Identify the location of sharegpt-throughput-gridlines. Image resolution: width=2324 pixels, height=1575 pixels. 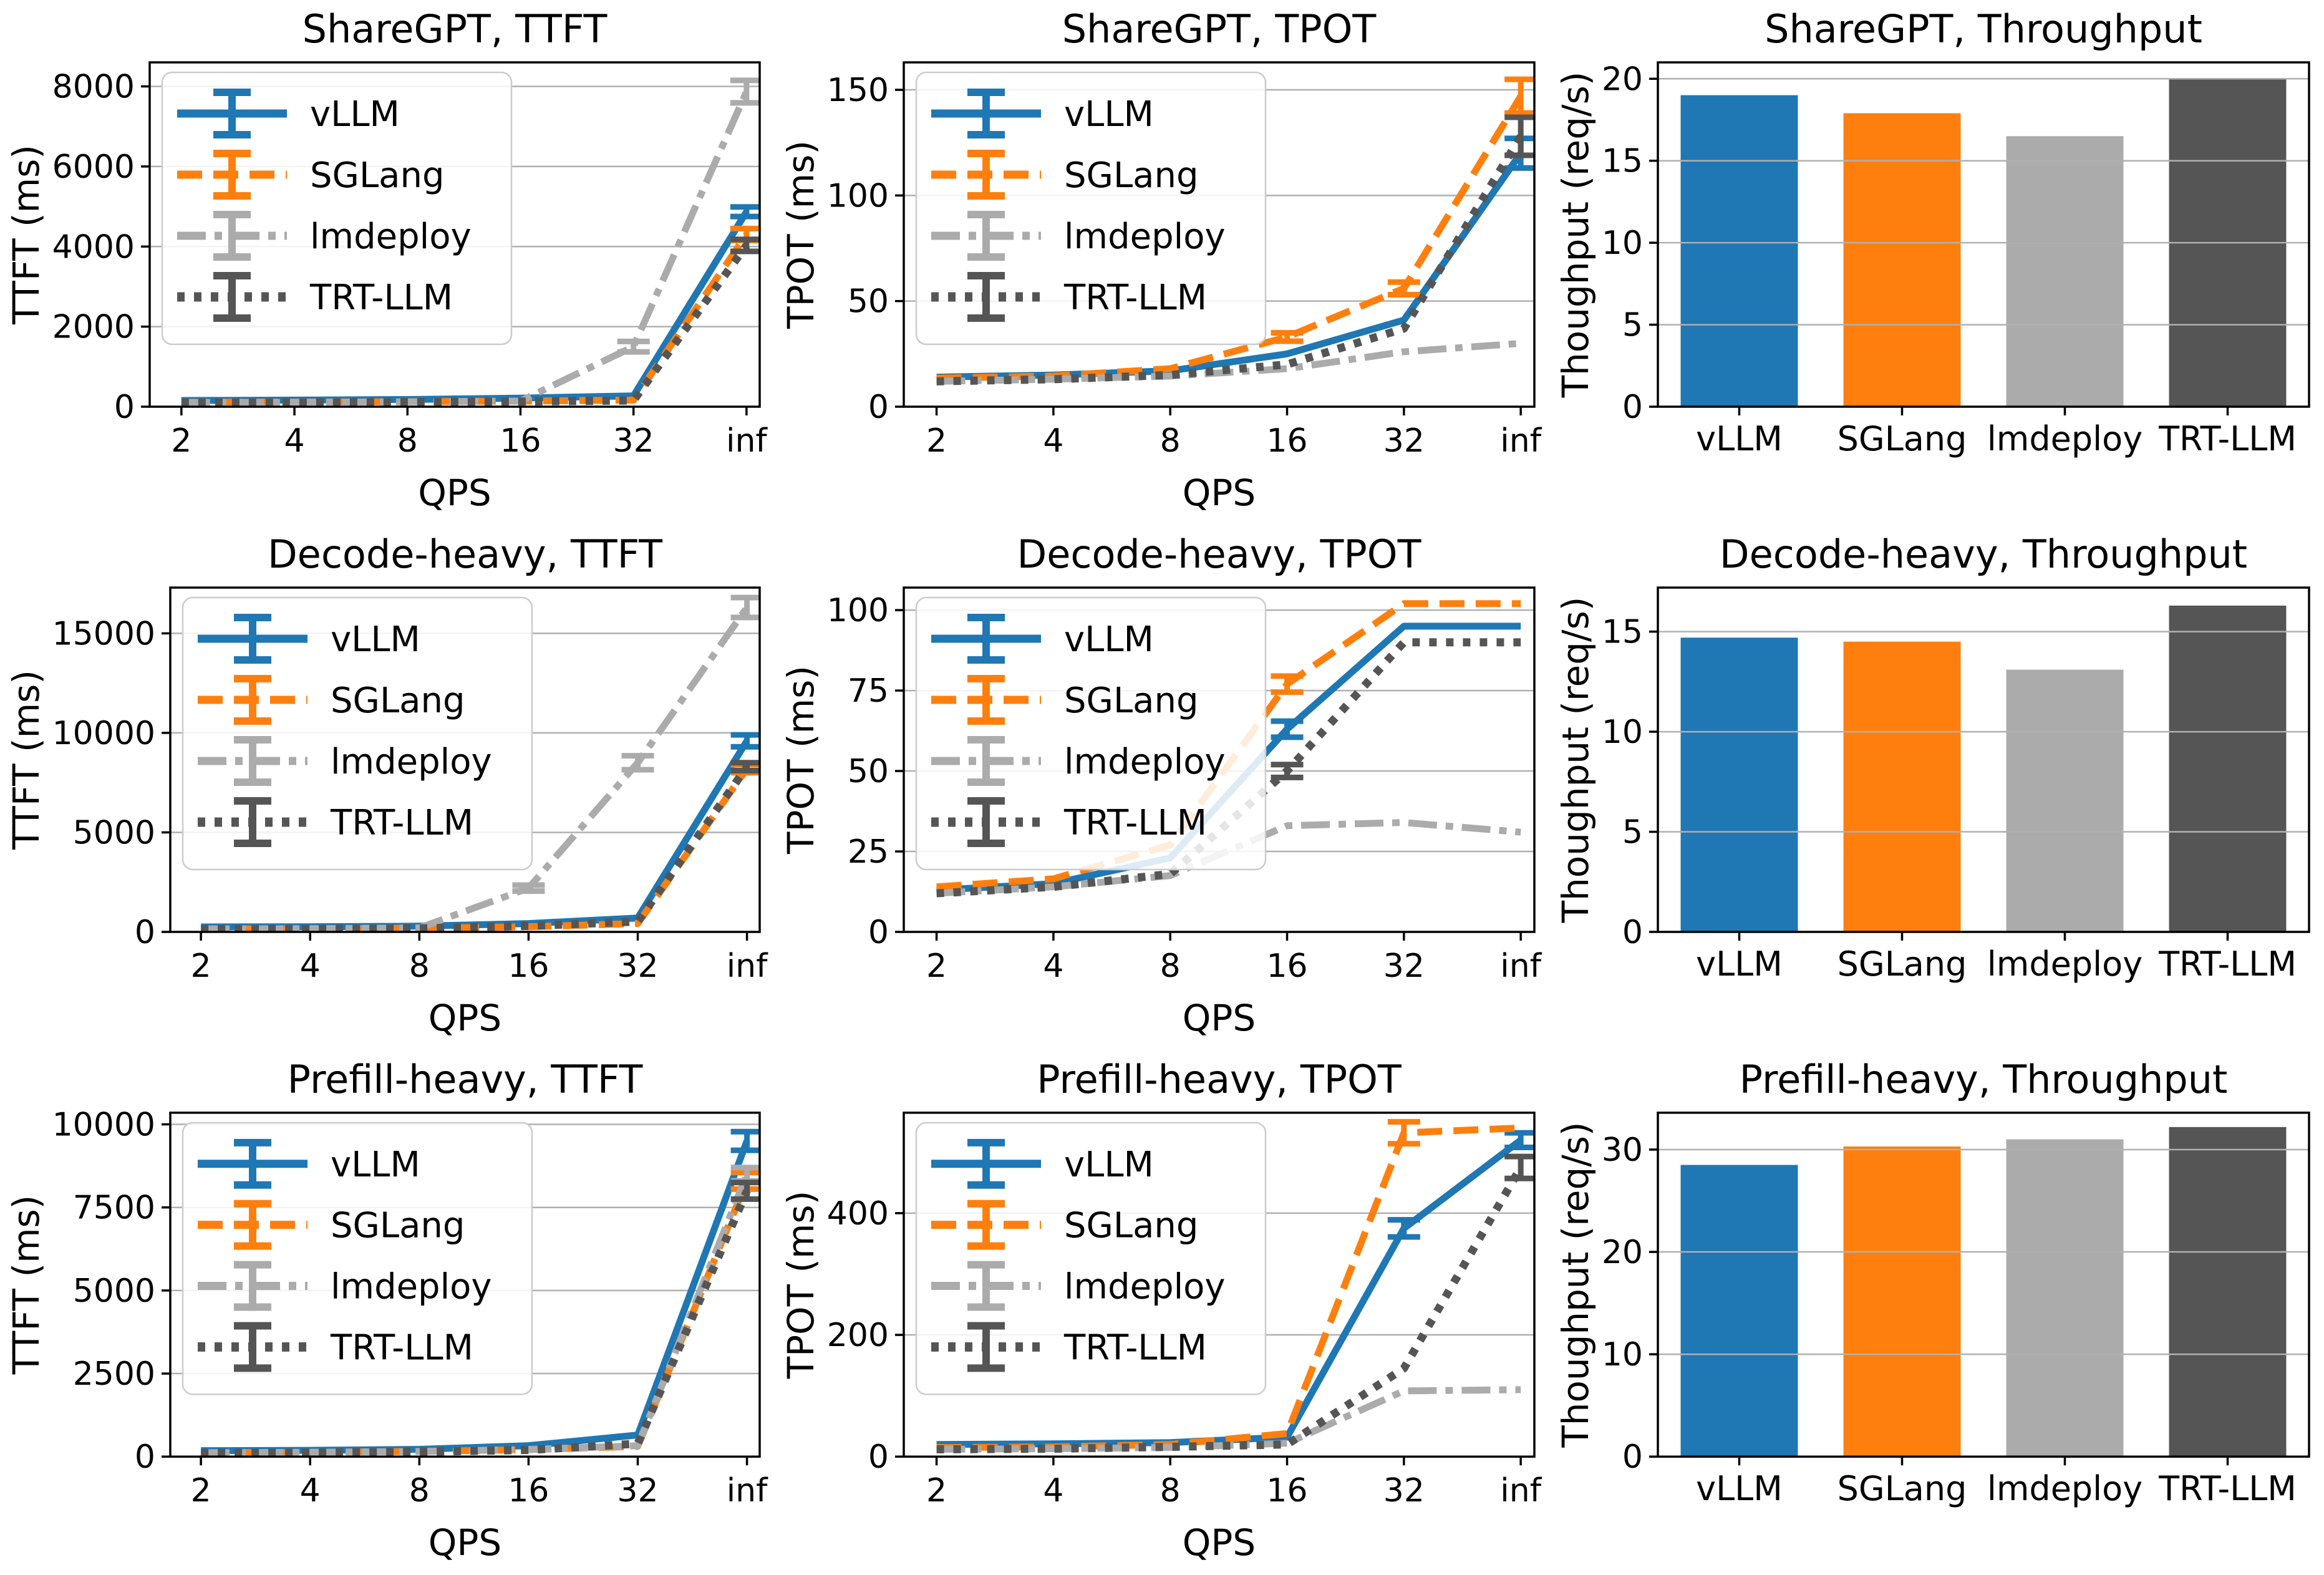
(1983, 202).